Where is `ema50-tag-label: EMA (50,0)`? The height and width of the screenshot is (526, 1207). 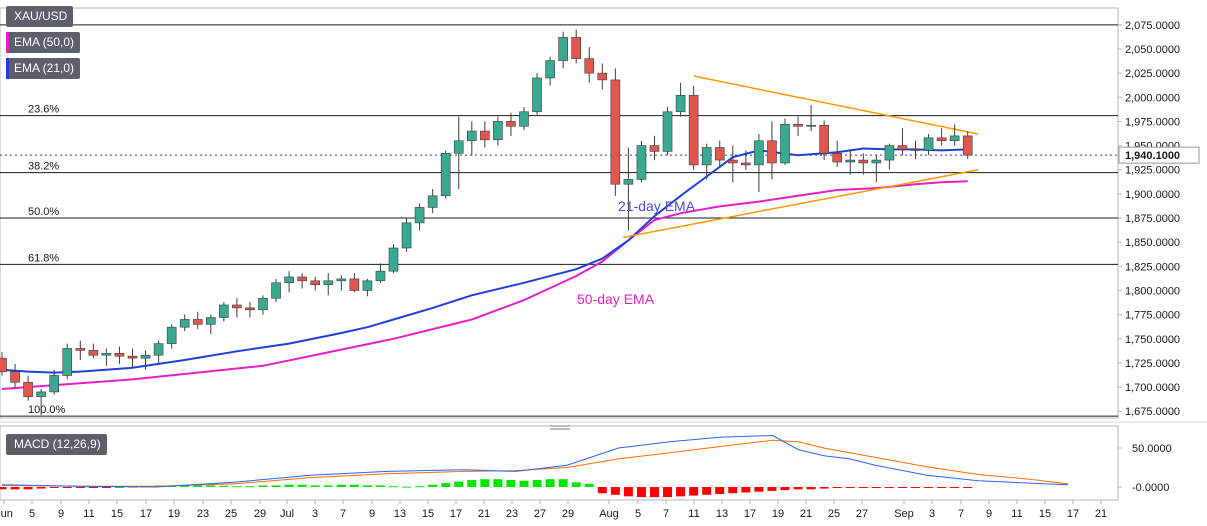
ema50-tag-label: EMA (50,0) is located at coordinates (44, 42).